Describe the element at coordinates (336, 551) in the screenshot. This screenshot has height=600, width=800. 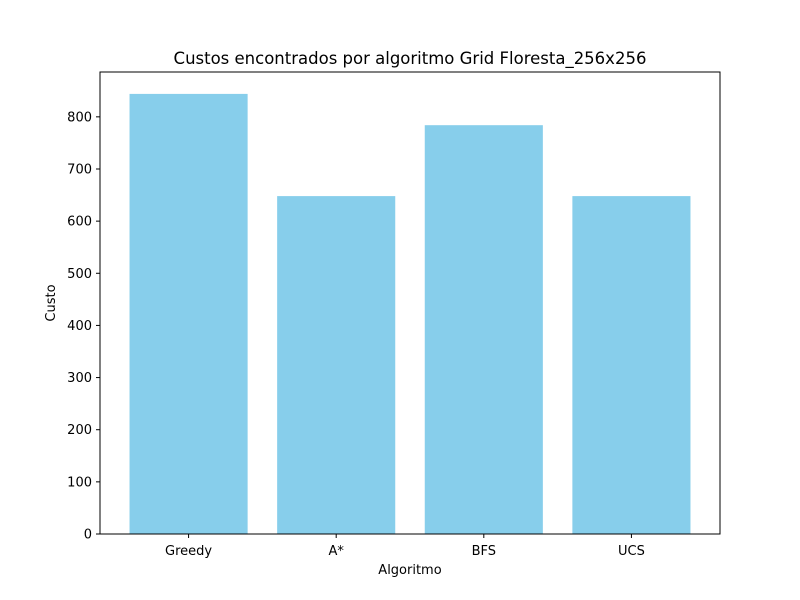
I see `x-tick-label: A*` at that location.